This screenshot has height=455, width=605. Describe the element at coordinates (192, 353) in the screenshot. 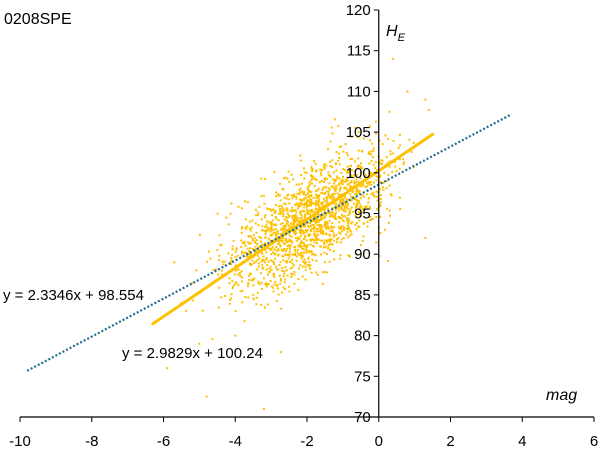

I see `orange-trendline-equation: y = 2.9829x + 100.24` at that location.